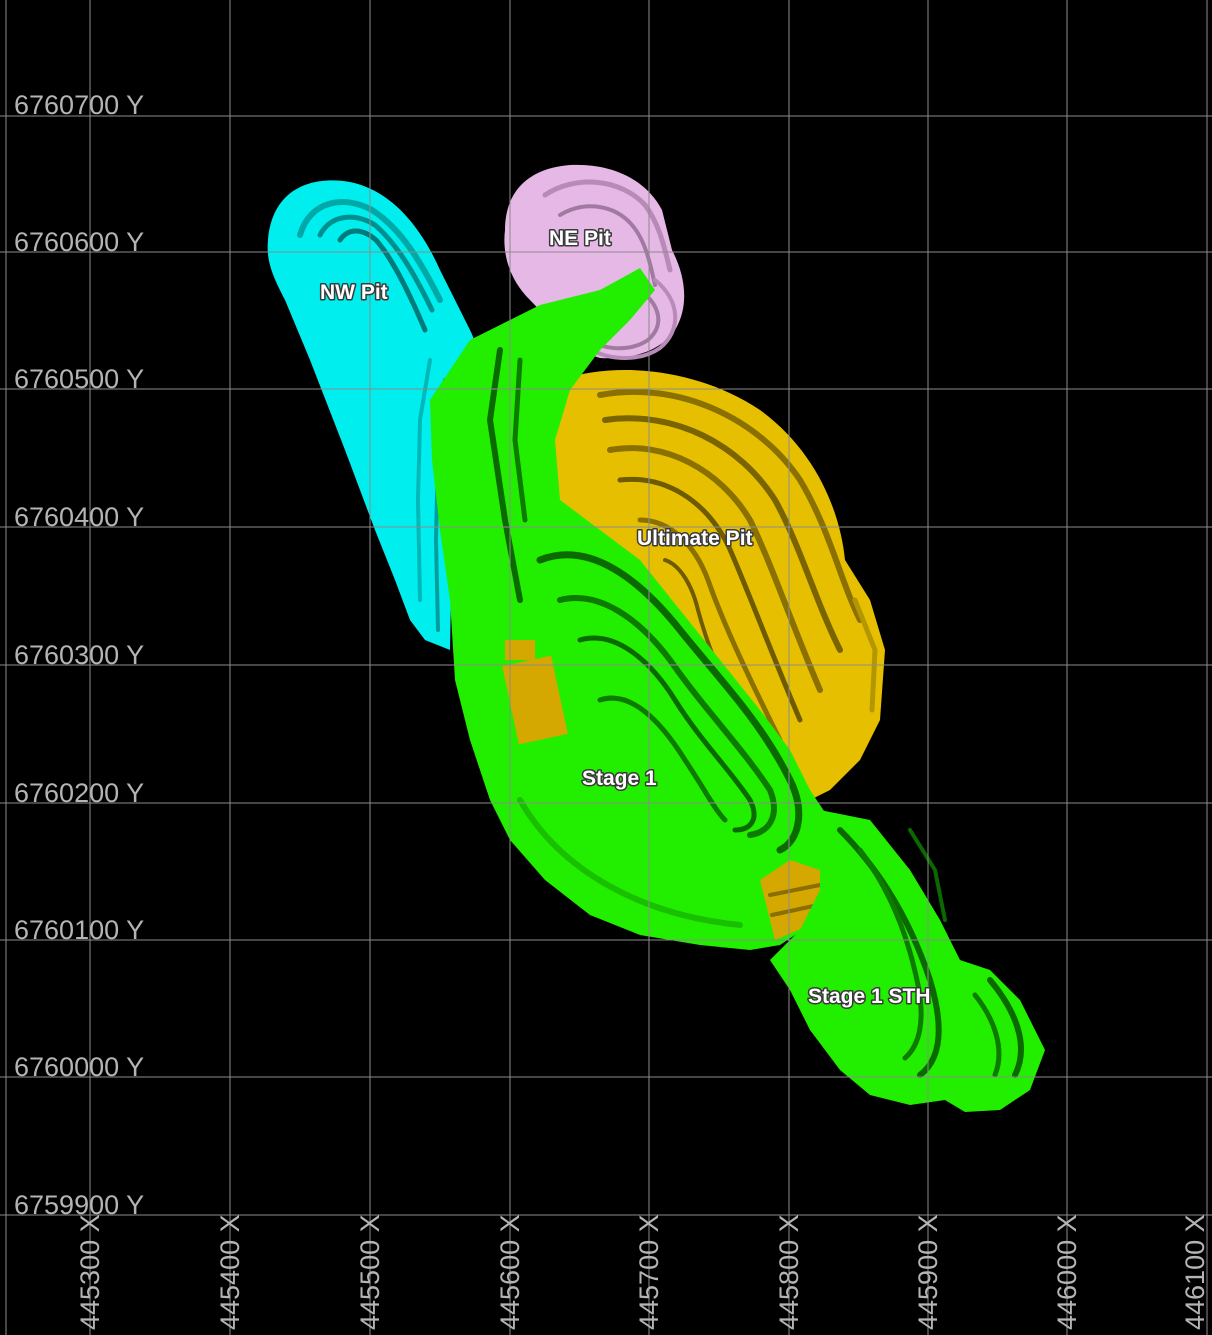 The image size is (1212, 1335). Describe the element at coordinates (370, 1272) in the screenshot. I see `x-label: 445500 X` at that location.